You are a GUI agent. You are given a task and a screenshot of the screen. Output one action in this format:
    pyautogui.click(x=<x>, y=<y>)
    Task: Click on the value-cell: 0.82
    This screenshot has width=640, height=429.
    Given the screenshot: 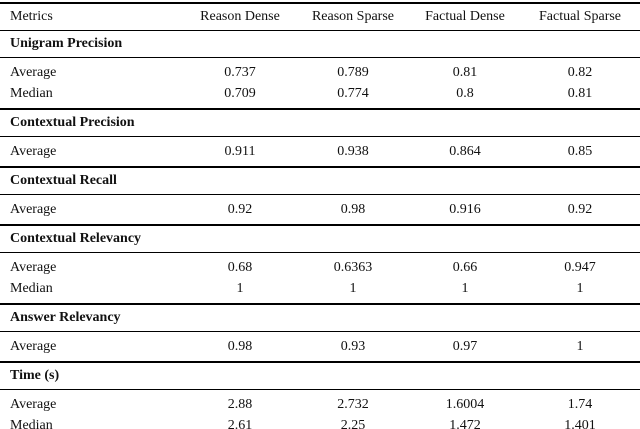 What is the action you would take?
    pyautogui.click(x=580, y=72)
    